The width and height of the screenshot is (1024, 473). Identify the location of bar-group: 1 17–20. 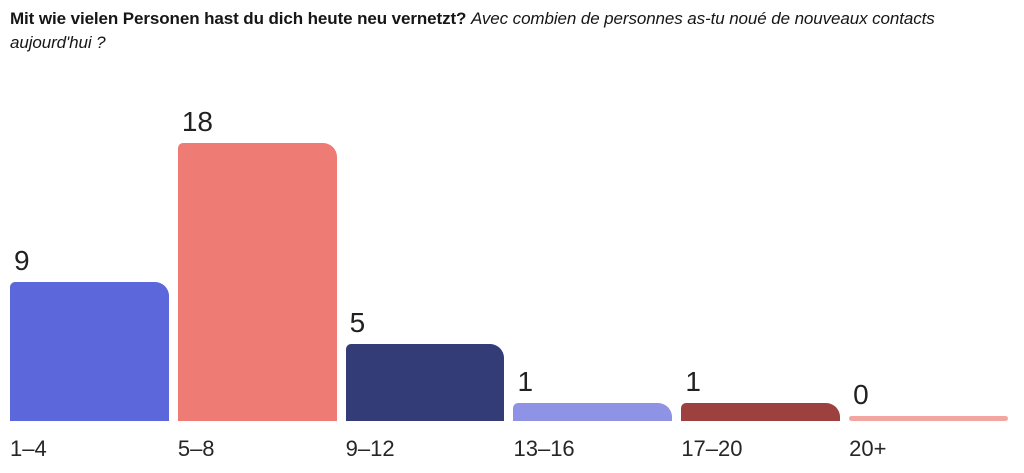
(761, 419).